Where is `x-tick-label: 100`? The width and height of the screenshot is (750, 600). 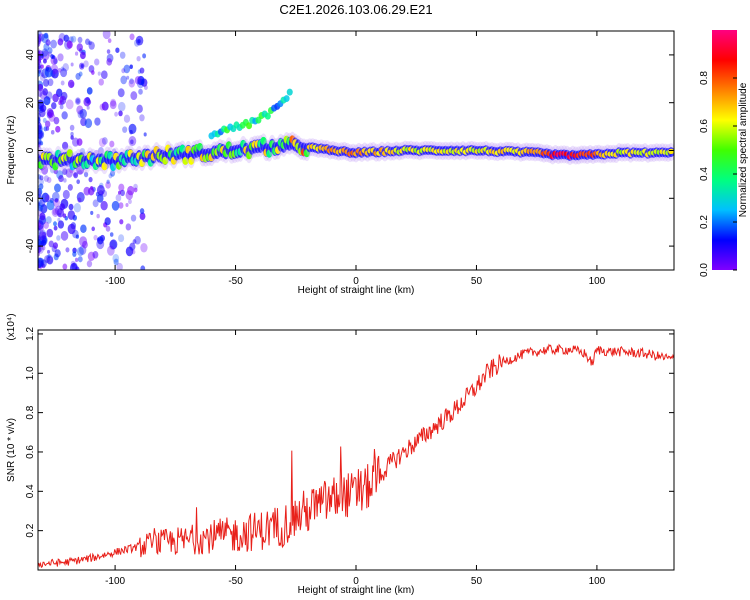
x-tick-label: 100 is located at coordinates (597, 581).